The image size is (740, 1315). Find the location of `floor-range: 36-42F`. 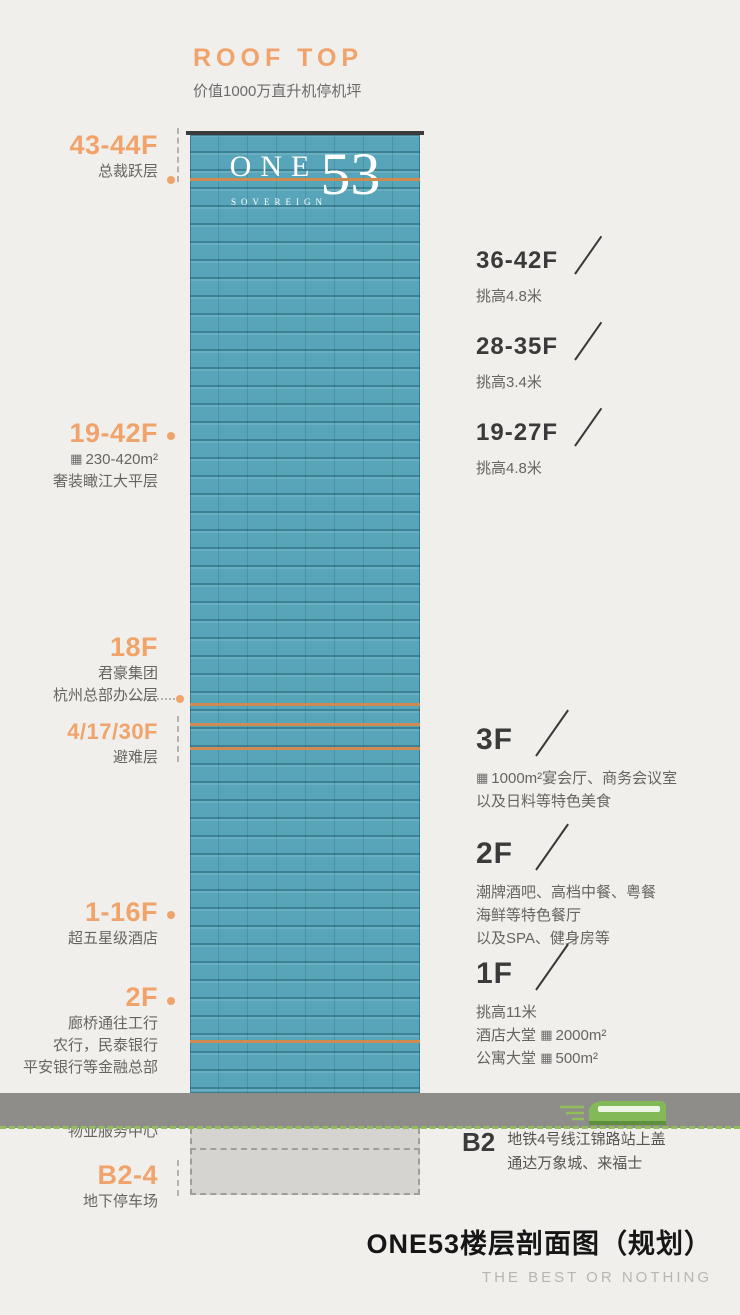

floor-range: 36-42F is located at coordinates (539, 255).